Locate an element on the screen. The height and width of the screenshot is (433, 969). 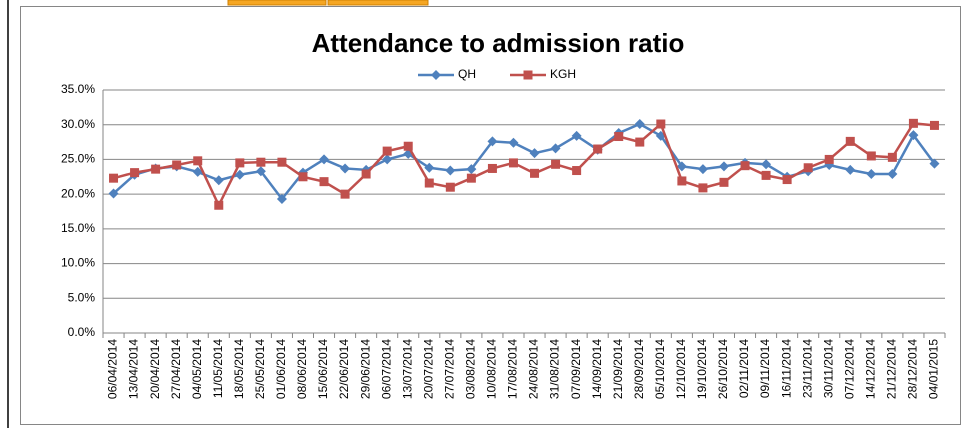
x-tick-label: 06/04/2014 is located at coordinates (113, 369).